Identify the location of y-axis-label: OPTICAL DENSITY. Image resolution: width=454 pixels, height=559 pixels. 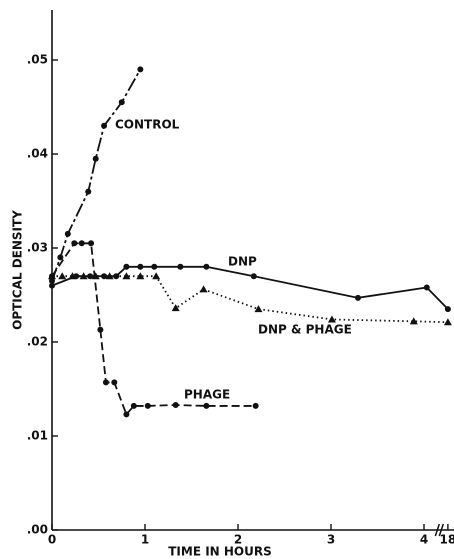
(18, 270).